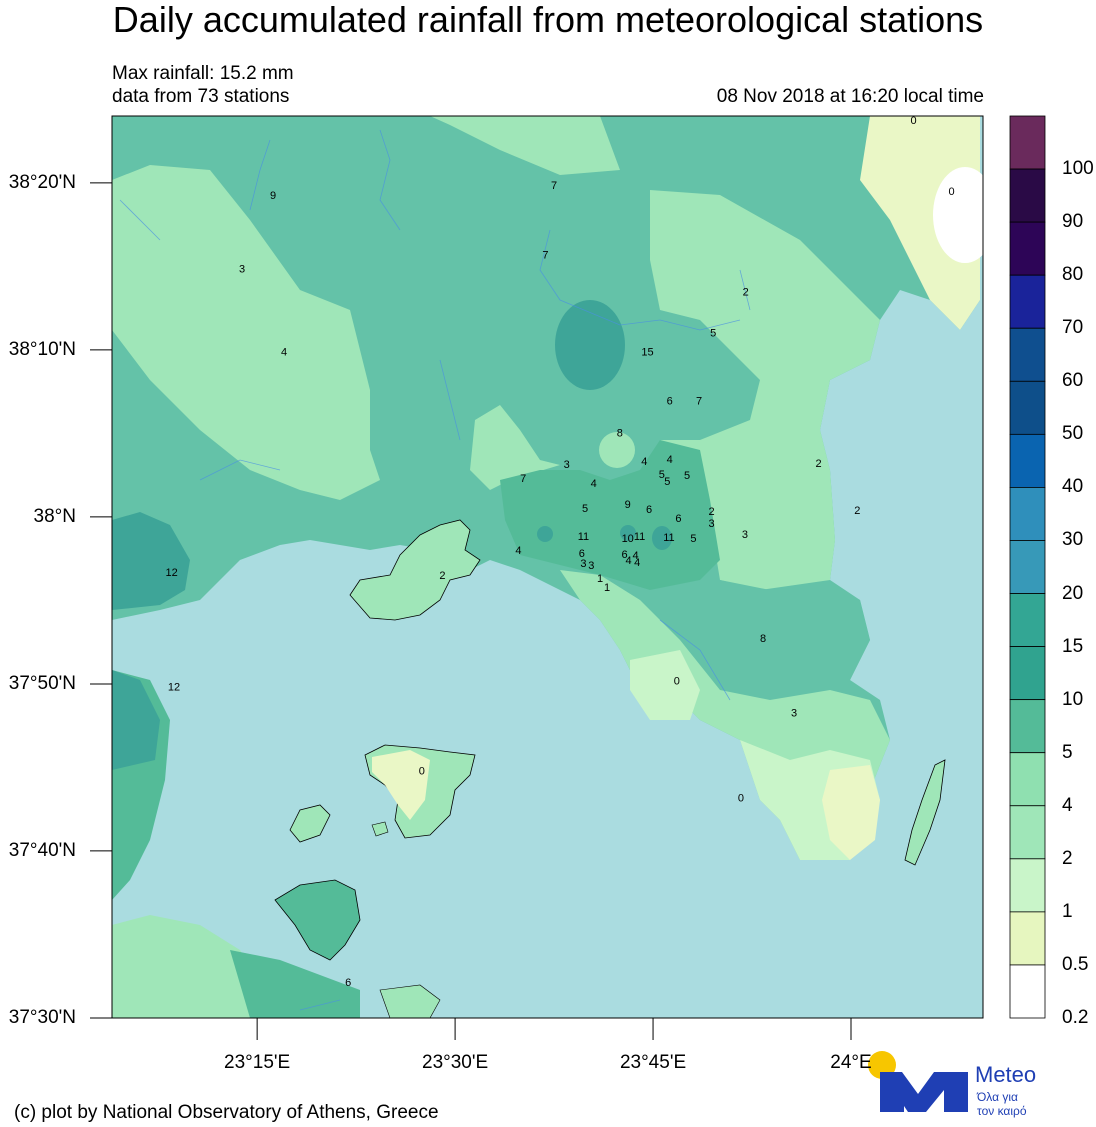 This screenshot has height=1127, width=1096. What do you see at coordinates (1073, 487) in the screenshot?
I see `colorbar-label: 40` at bounding box center [1073, 487].